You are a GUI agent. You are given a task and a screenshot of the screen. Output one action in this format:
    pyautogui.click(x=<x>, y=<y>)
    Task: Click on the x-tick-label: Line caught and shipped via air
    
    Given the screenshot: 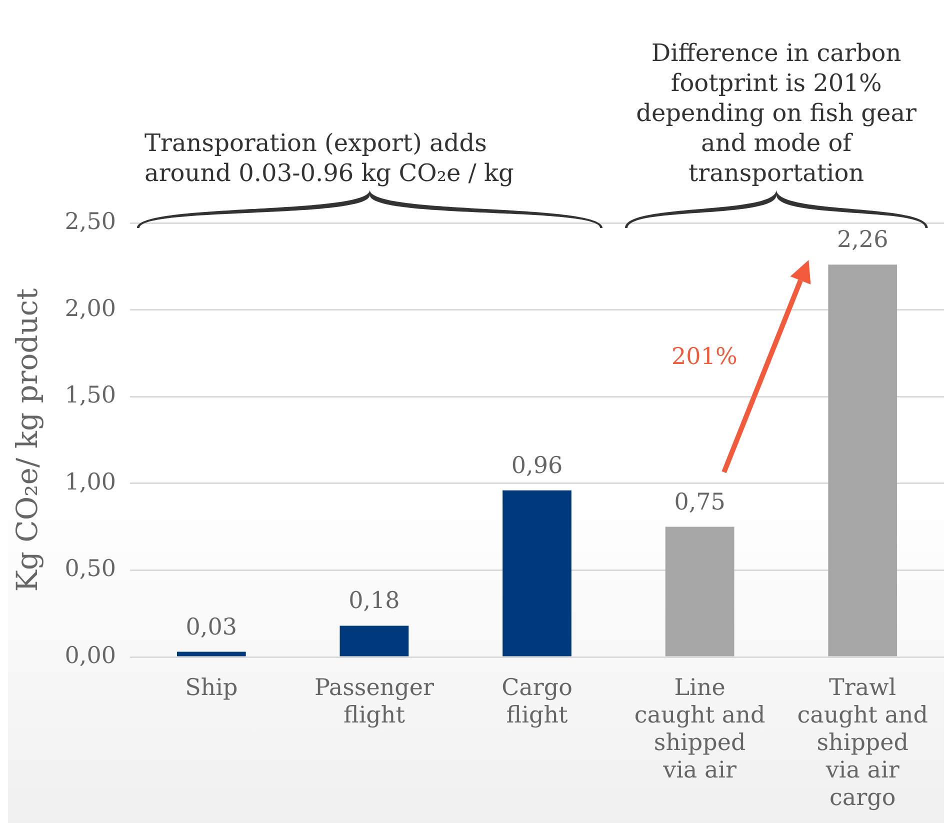 What is the action you would take?
    pyautogui.click(x=700, y=729)
    